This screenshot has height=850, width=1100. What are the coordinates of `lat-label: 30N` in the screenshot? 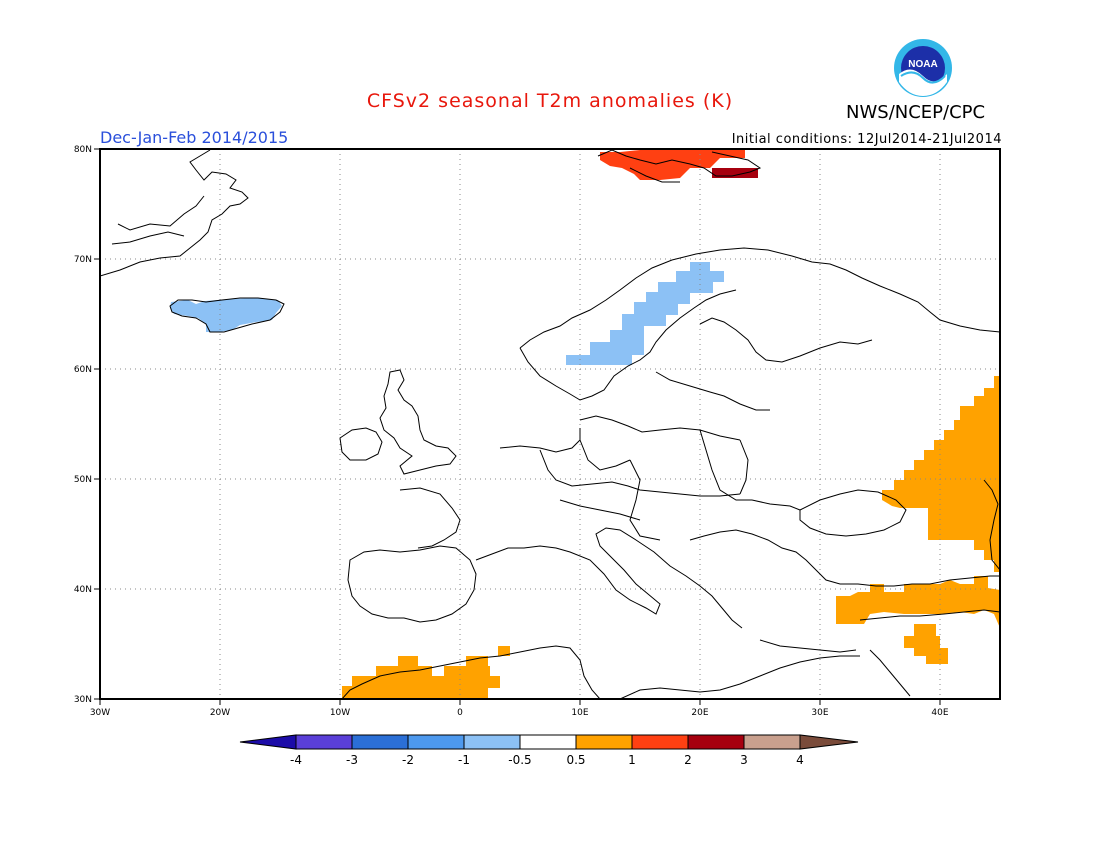 It's located at (83, 700).